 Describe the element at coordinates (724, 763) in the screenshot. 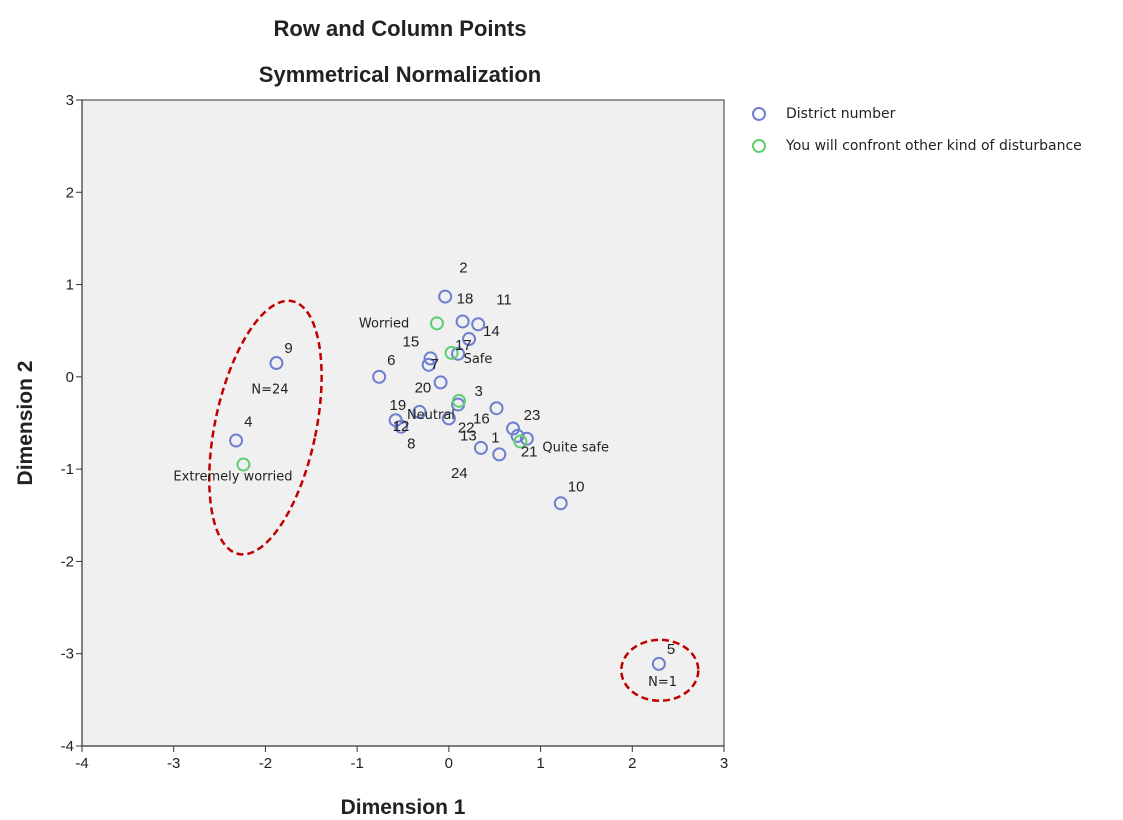

I see `x-tick-label: 3` at that location.